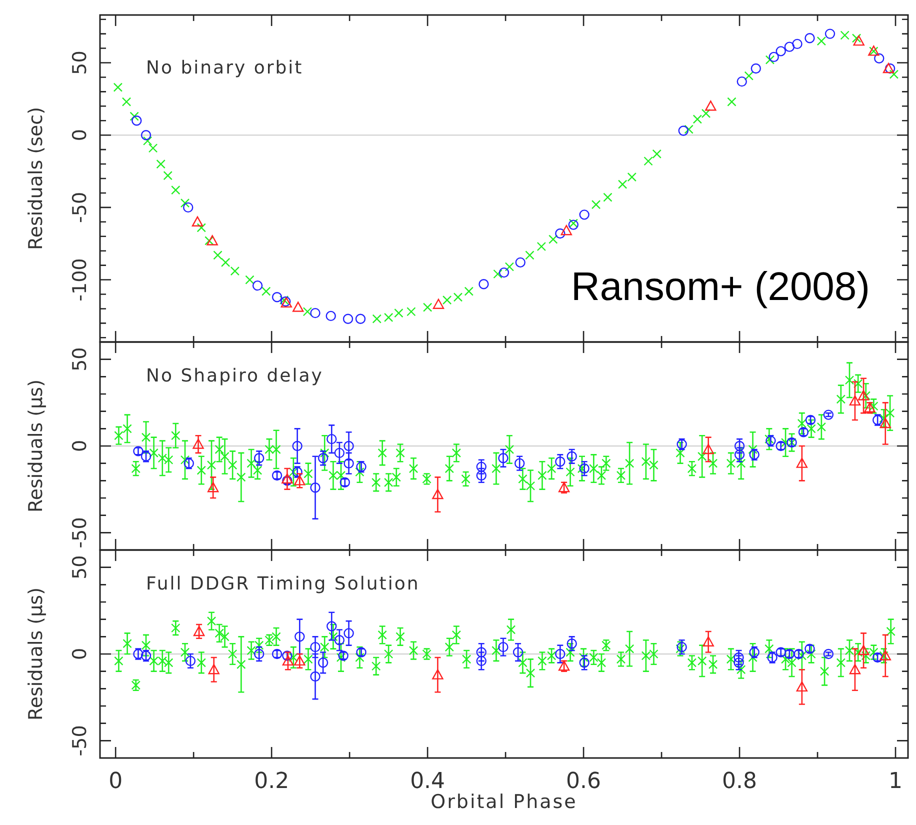 This screenshot has width=916, height=825. Describe the element at coordinates (428, 781) in the screenshot. I see `x-tick-label: 0.4` at that location.